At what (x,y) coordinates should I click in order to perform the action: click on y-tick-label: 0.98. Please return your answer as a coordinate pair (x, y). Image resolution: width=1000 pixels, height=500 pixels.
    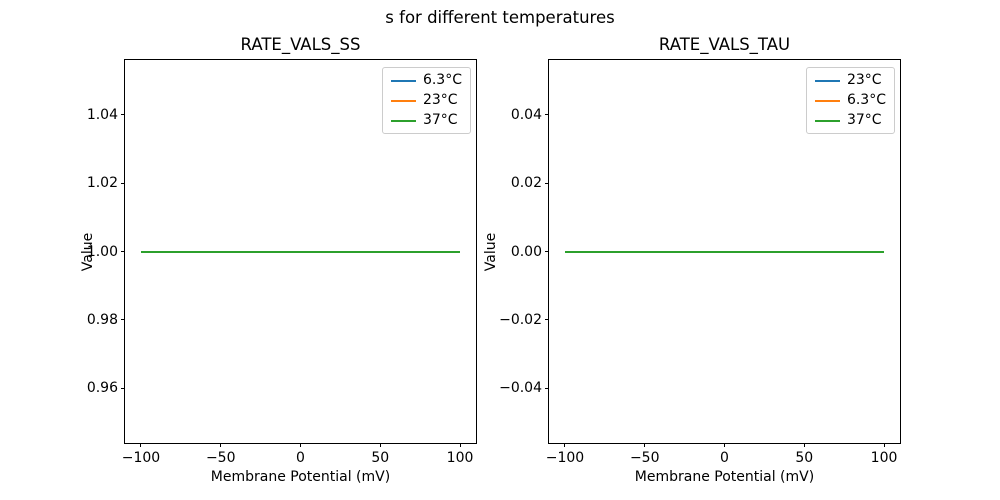
    Looking at the image, I should click on (102, 319).